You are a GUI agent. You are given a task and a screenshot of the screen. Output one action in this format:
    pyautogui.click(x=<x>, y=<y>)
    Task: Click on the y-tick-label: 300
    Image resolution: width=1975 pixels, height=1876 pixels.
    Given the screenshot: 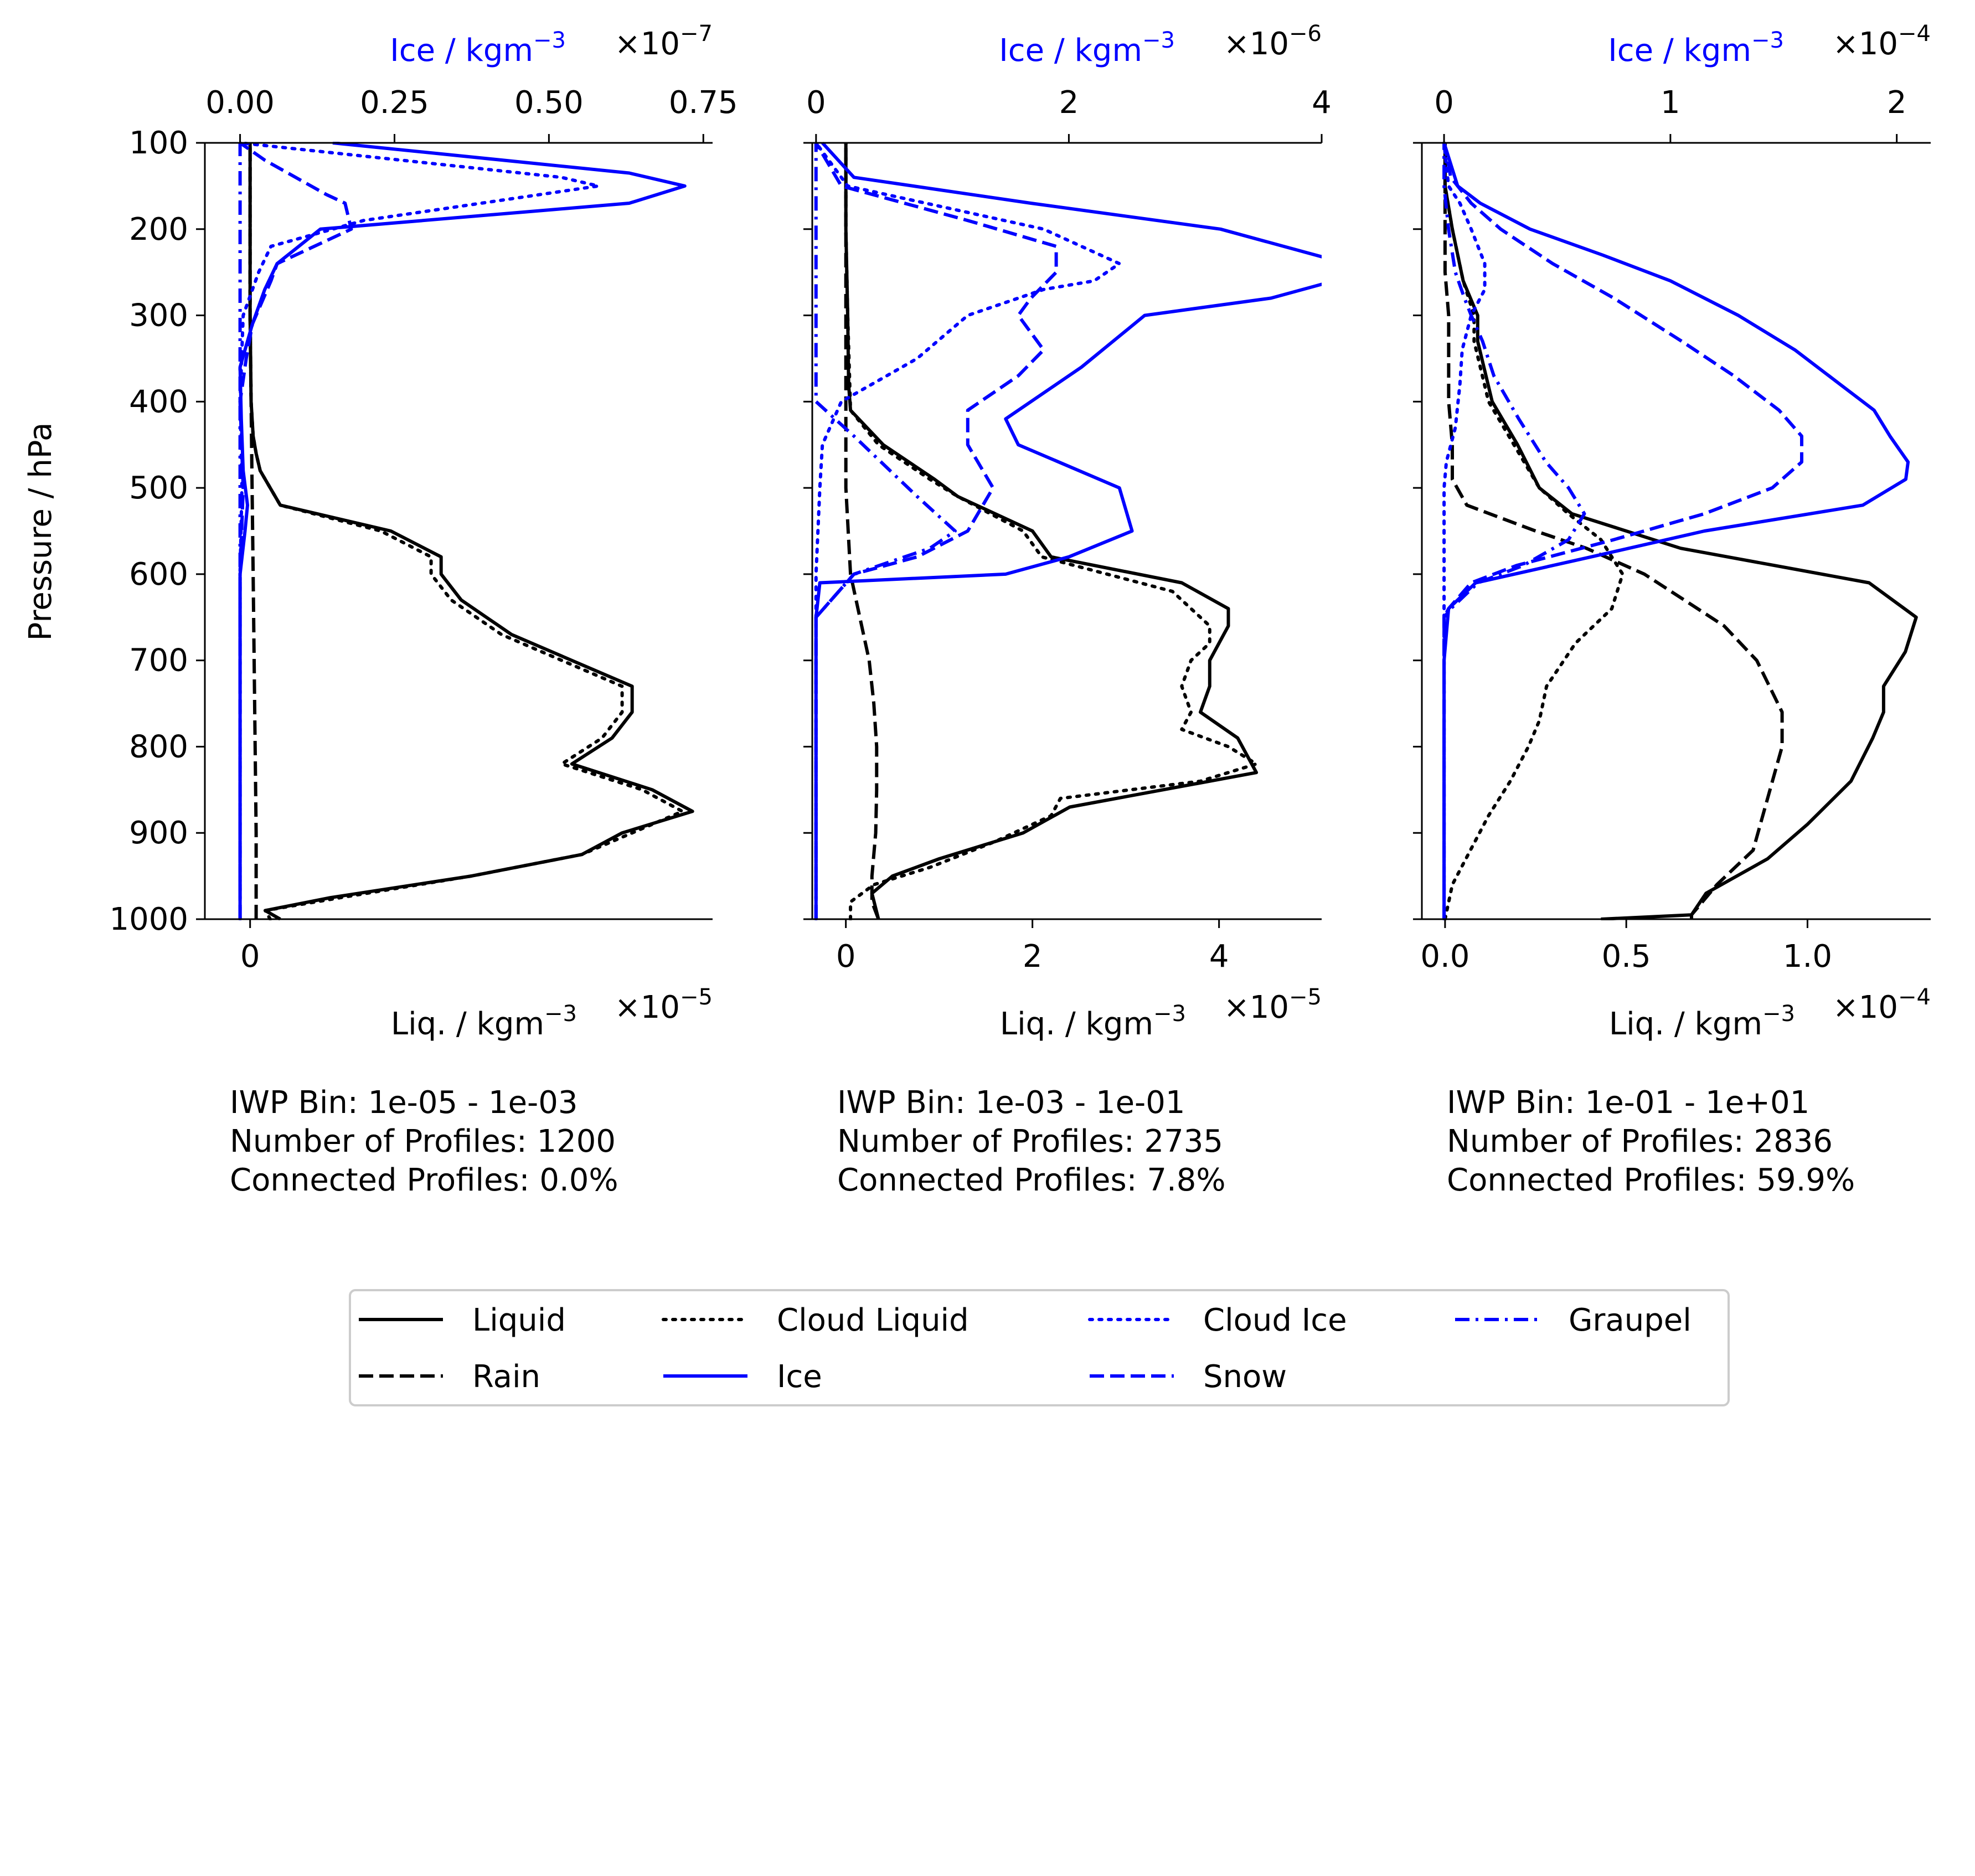 What is the action you would take?
    pyautogui.click(x=158, y=316)
    